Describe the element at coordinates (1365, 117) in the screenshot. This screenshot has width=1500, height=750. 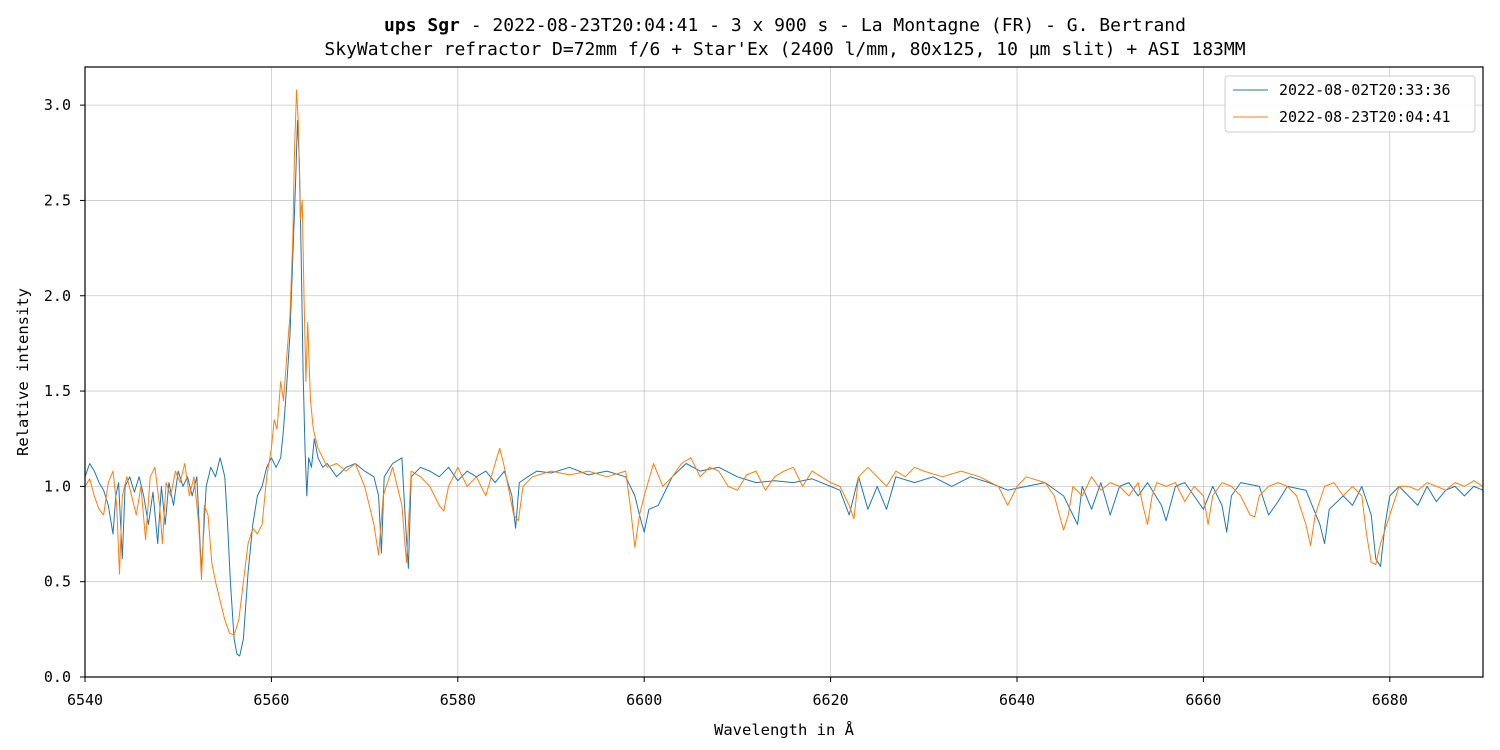
I see `legend-label-series-2: 2022-08-23T20:04:41` at that location.